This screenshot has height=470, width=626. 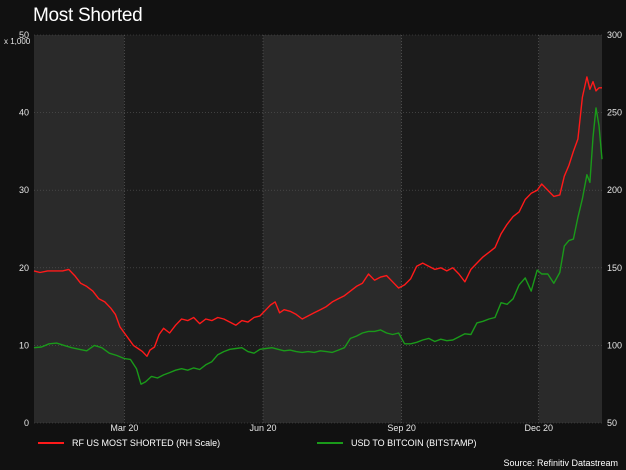 I want to click on legend-label-bitcoin: USD TO BITCOIN (BITSTAMP), so click(x=414, y=443).